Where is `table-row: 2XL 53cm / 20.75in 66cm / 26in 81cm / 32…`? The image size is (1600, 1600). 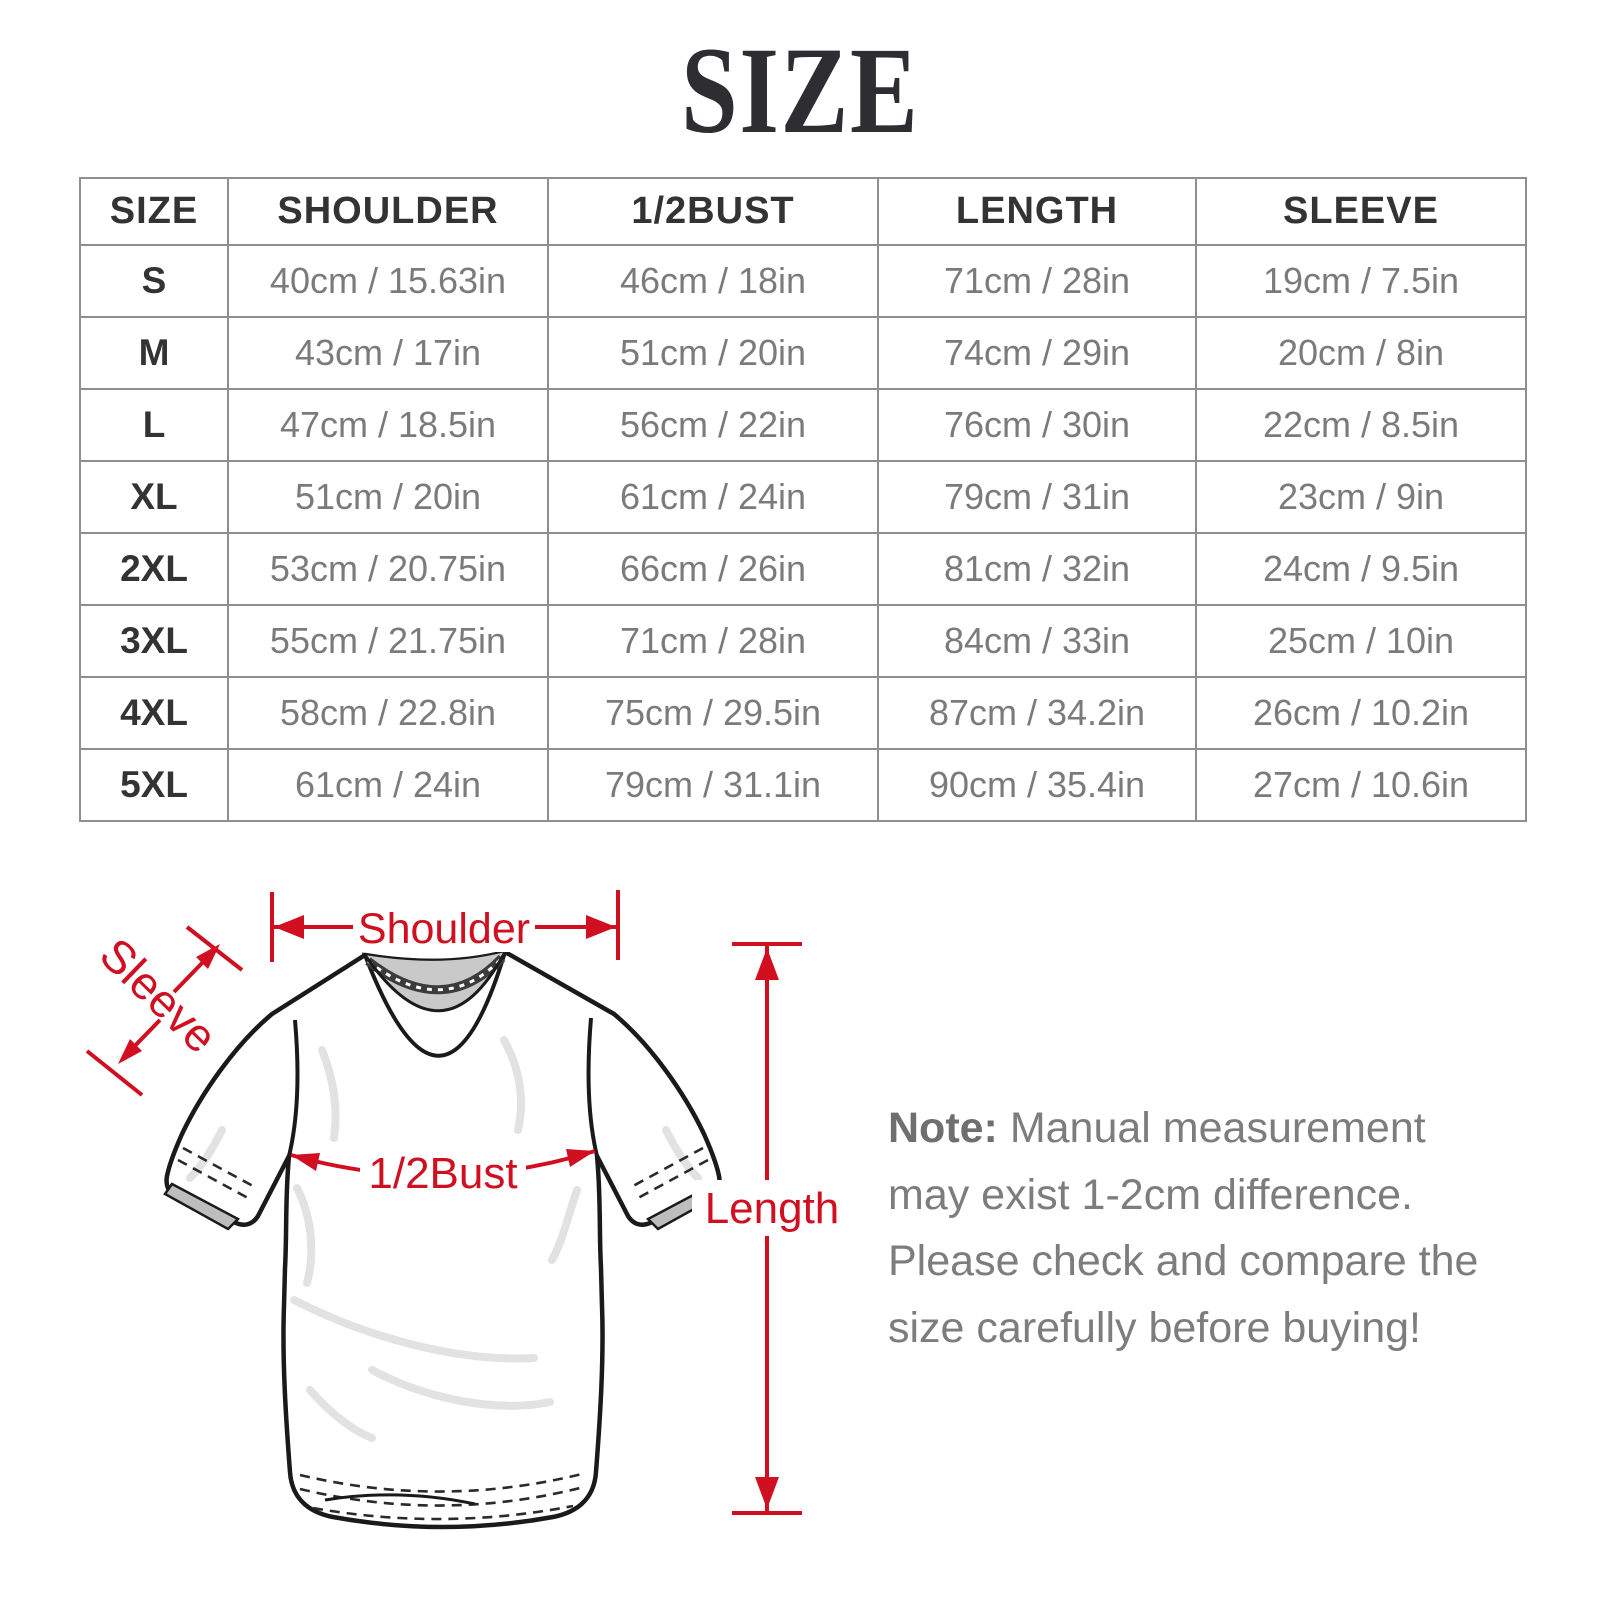 table-row: 2XL 53cm / 20.75in 66cm / 26in 81cm / 32… is located at coordinates (803, 569).